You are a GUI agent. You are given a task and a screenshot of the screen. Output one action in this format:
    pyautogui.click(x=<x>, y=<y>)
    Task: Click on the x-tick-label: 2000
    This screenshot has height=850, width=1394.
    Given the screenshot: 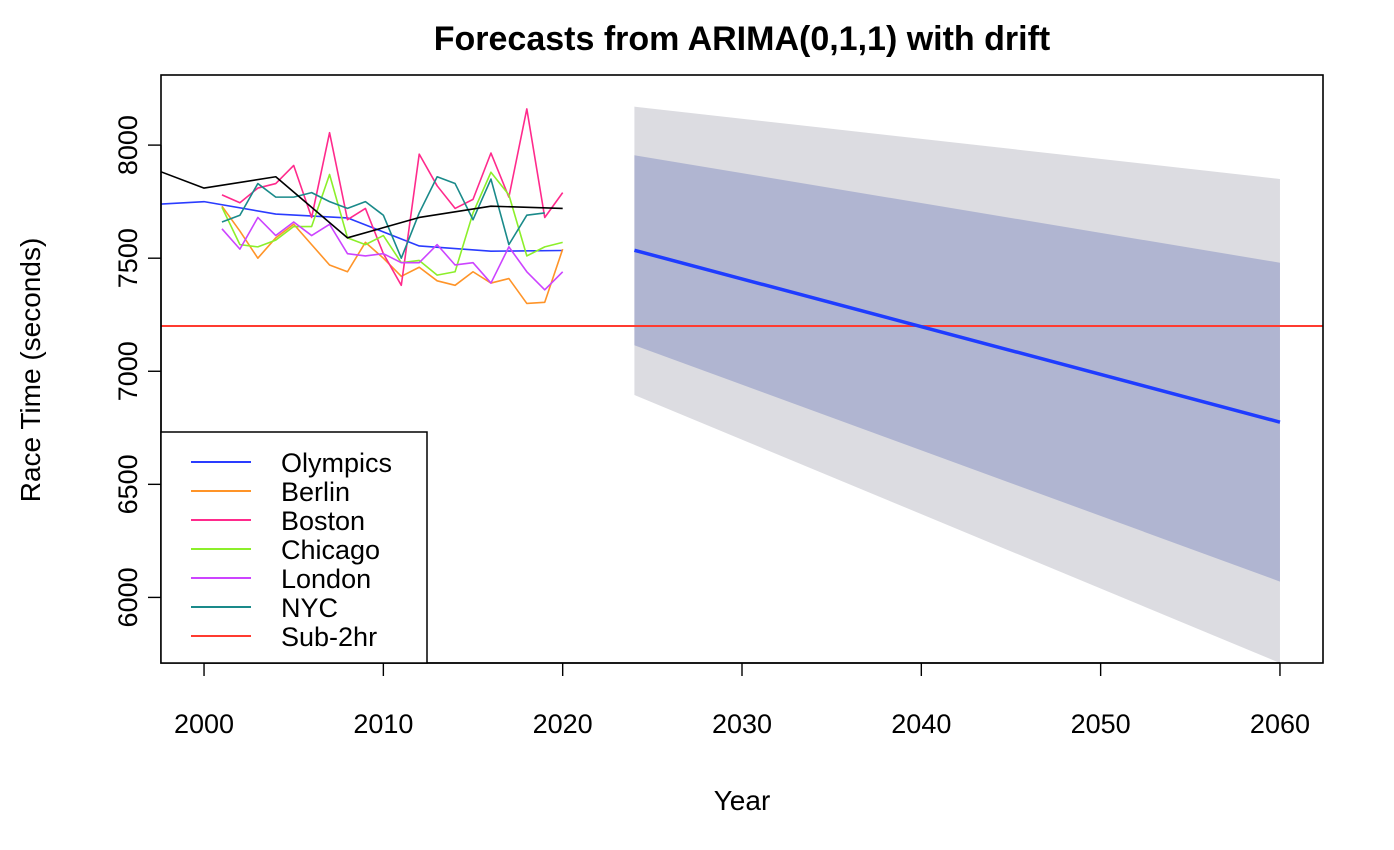 What is the action you would take?
    pyautogui.click(x=204, y=724)
    